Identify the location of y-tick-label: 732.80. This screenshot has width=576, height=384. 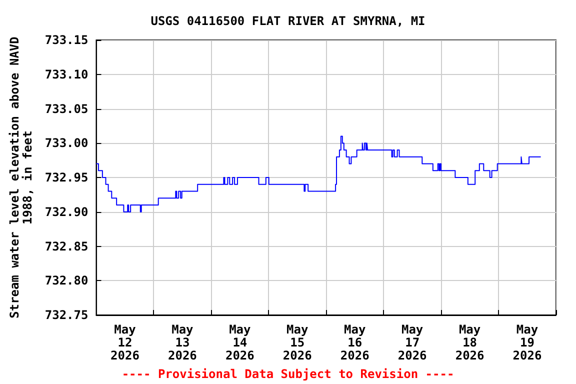
(66, 281).